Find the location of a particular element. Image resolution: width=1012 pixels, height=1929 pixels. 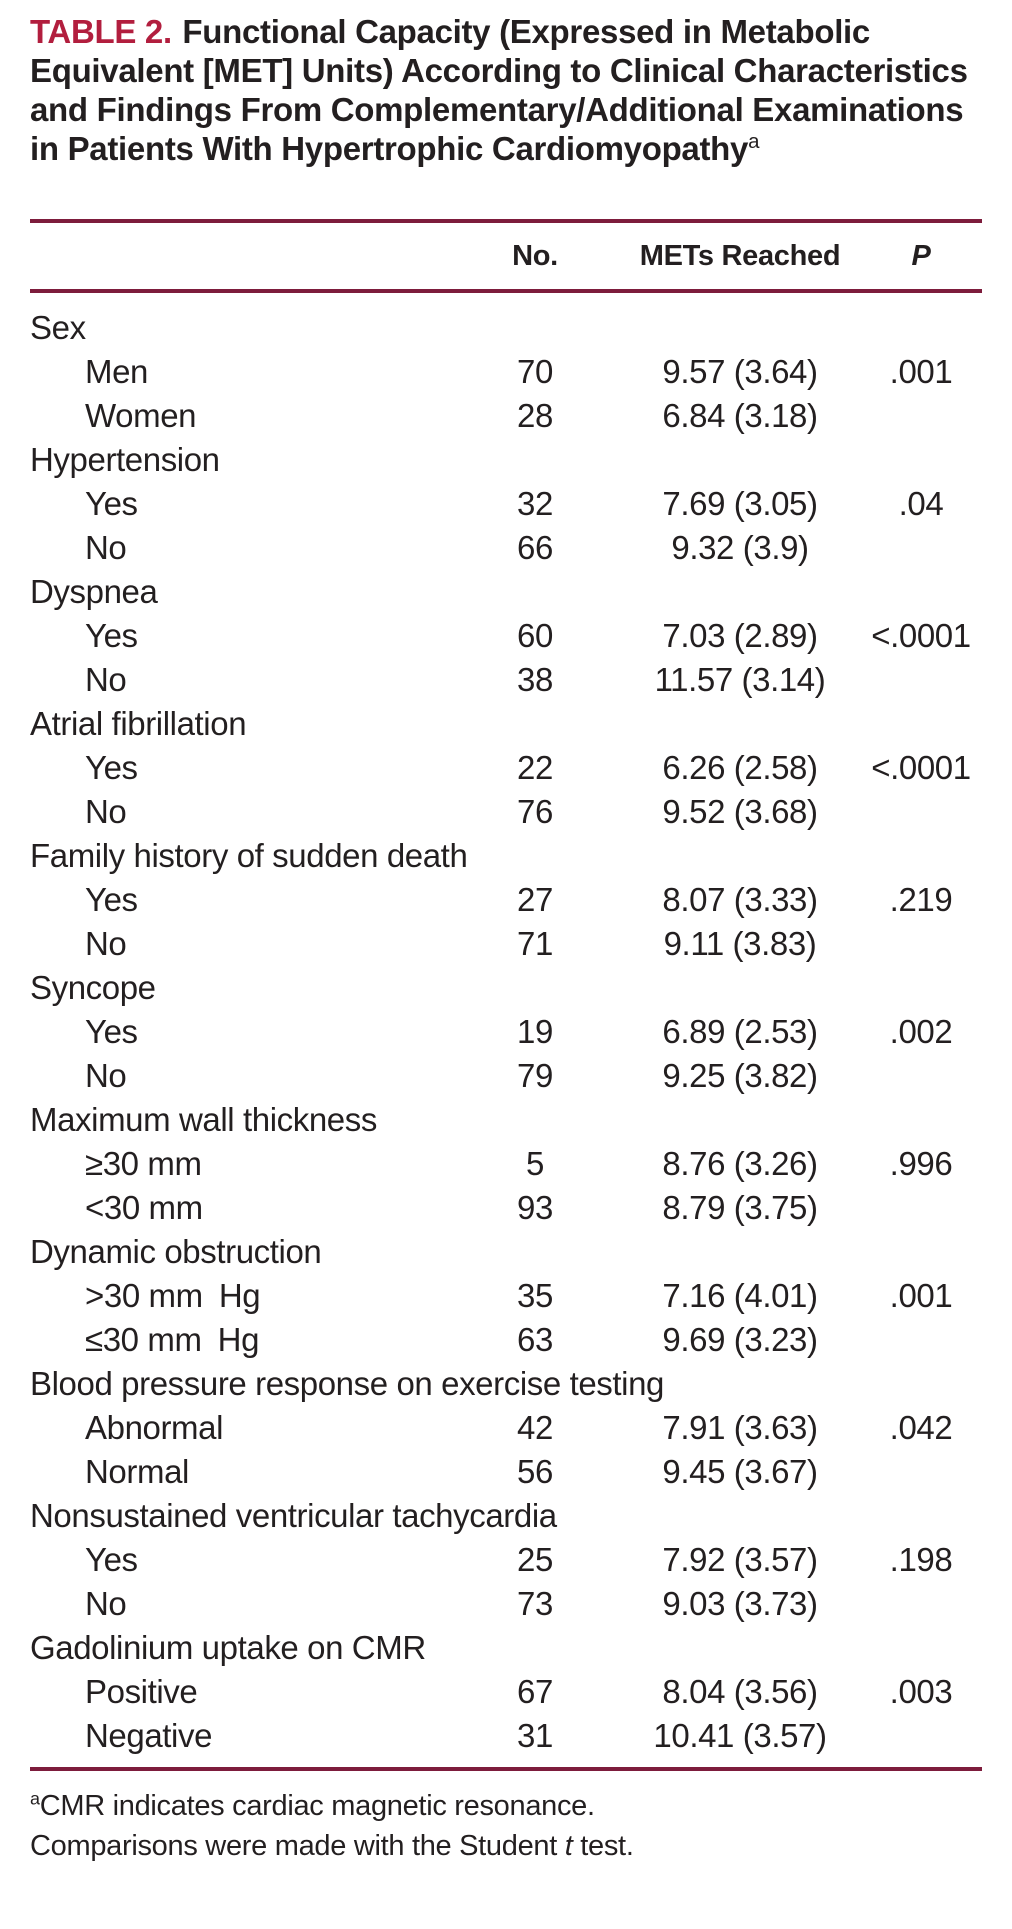

footnote-marker: a is located at coordinates (35, 1798).